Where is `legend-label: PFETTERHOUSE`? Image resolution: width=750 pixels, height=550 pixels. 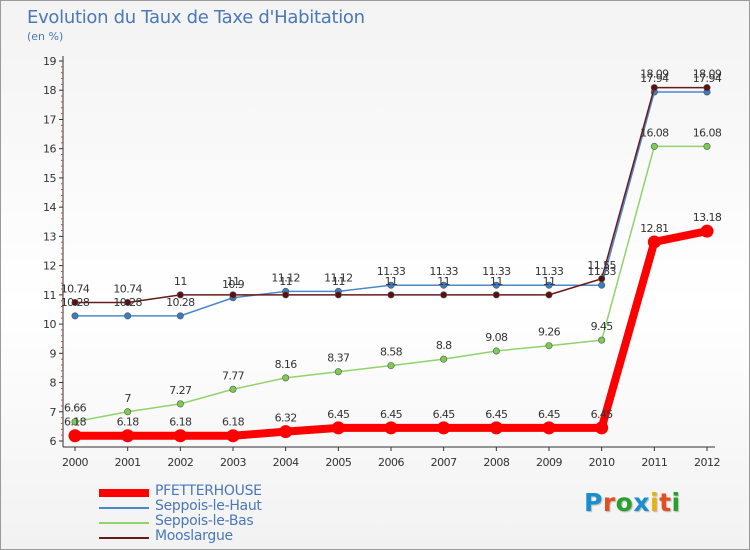
legend-label: PFETTERHOUSE is located at coordinates (208, 491).